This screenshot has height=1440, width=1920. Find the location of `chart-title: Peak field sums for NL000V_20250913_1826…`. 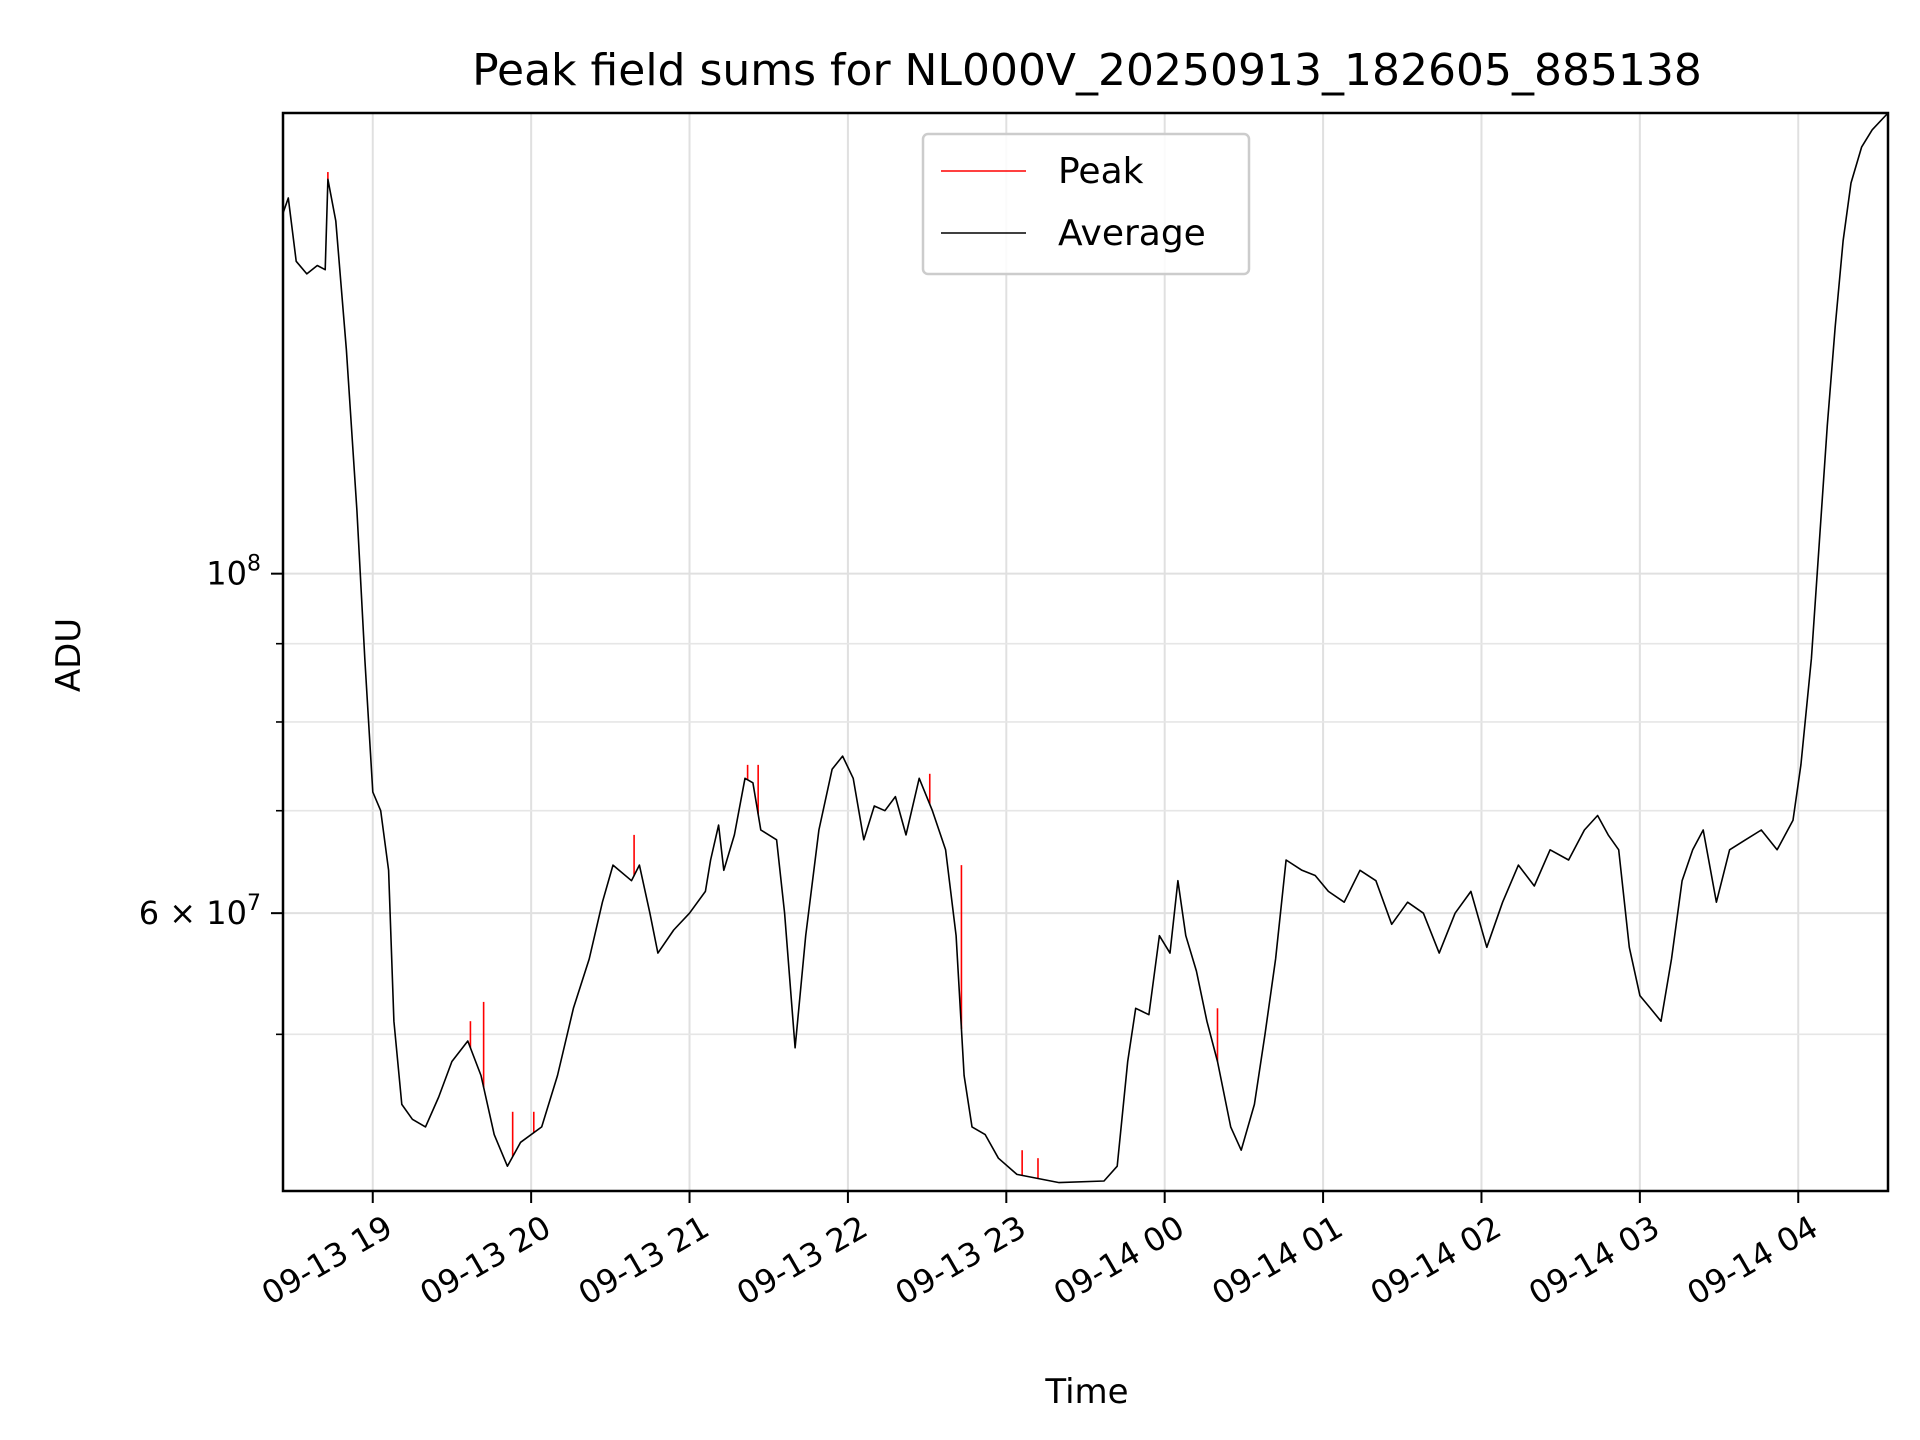

chart-title: Peak field sums for NL000V_20250913_1826… is located at coordinates (1087, 70).